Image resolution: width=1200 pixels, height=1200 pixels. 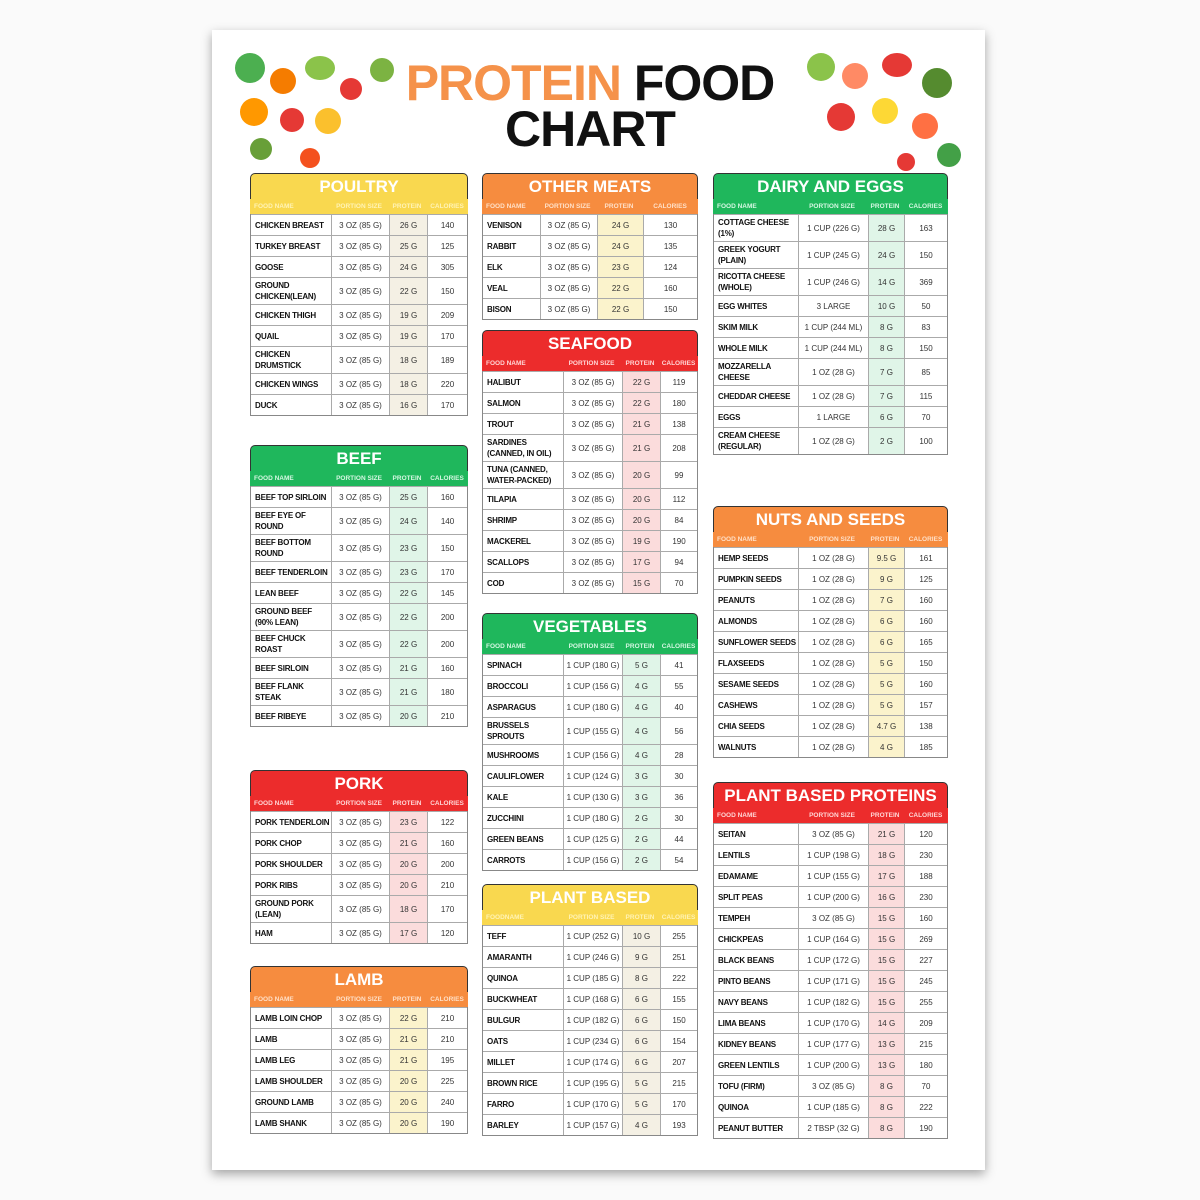 What do you see at coordinates (833, 876) in the screenshot?
I see `portion-size-cell: 1 CUP (155 G)` at bounding box center [833, 876].